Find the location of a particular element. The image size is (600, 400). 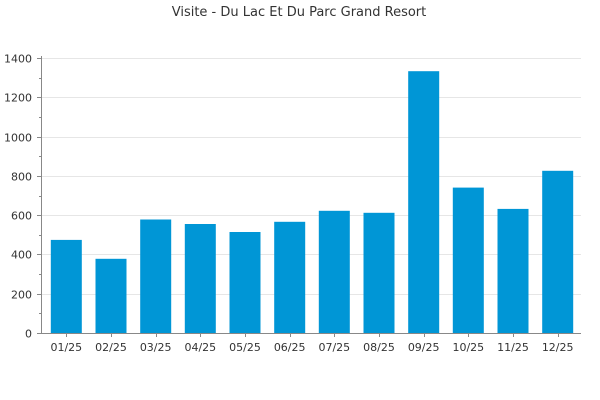

chart-title: Visite - Du Lac Et Du Parc Grand Resort is located at coordinates (299, 12).